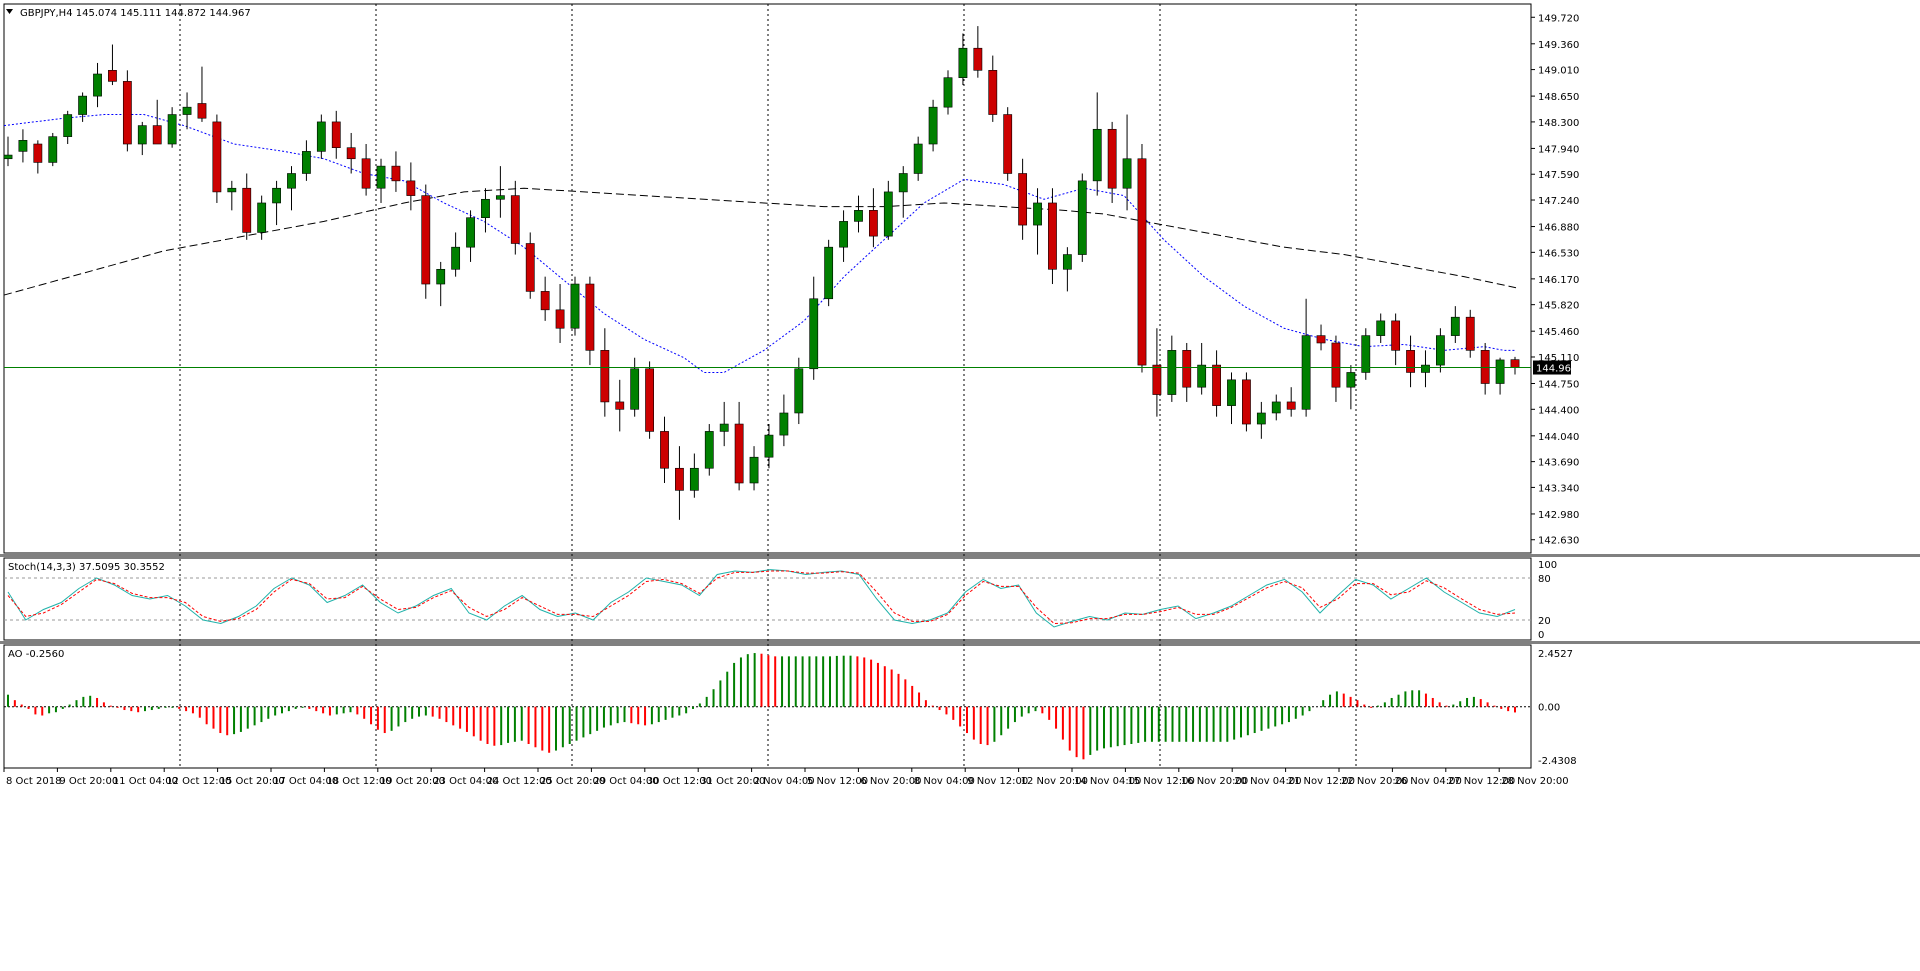 The width and height of the screenshot is (1920, 971). Describe the element at coordinates (1558, 201) in the screenshot. I see `price-tick-label: 147.240` at that location.